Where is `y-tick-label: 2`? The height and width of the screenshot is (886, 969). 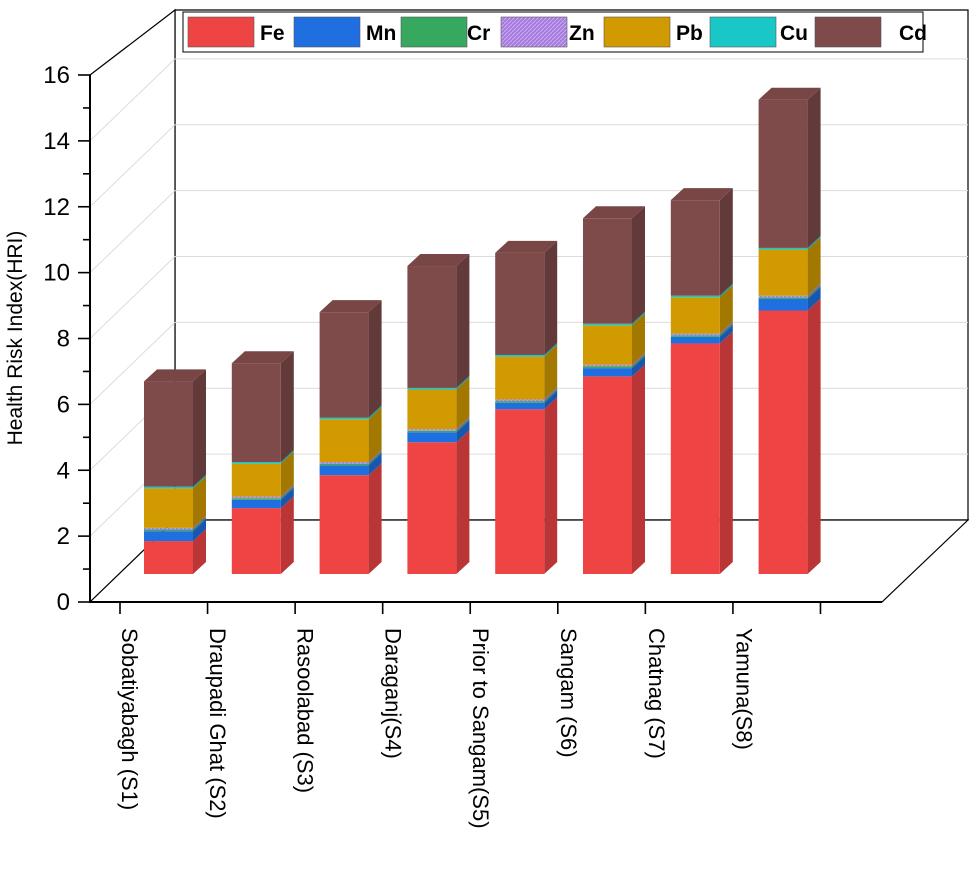
y-tick-label: 2 is located at coordinates (63, 536).